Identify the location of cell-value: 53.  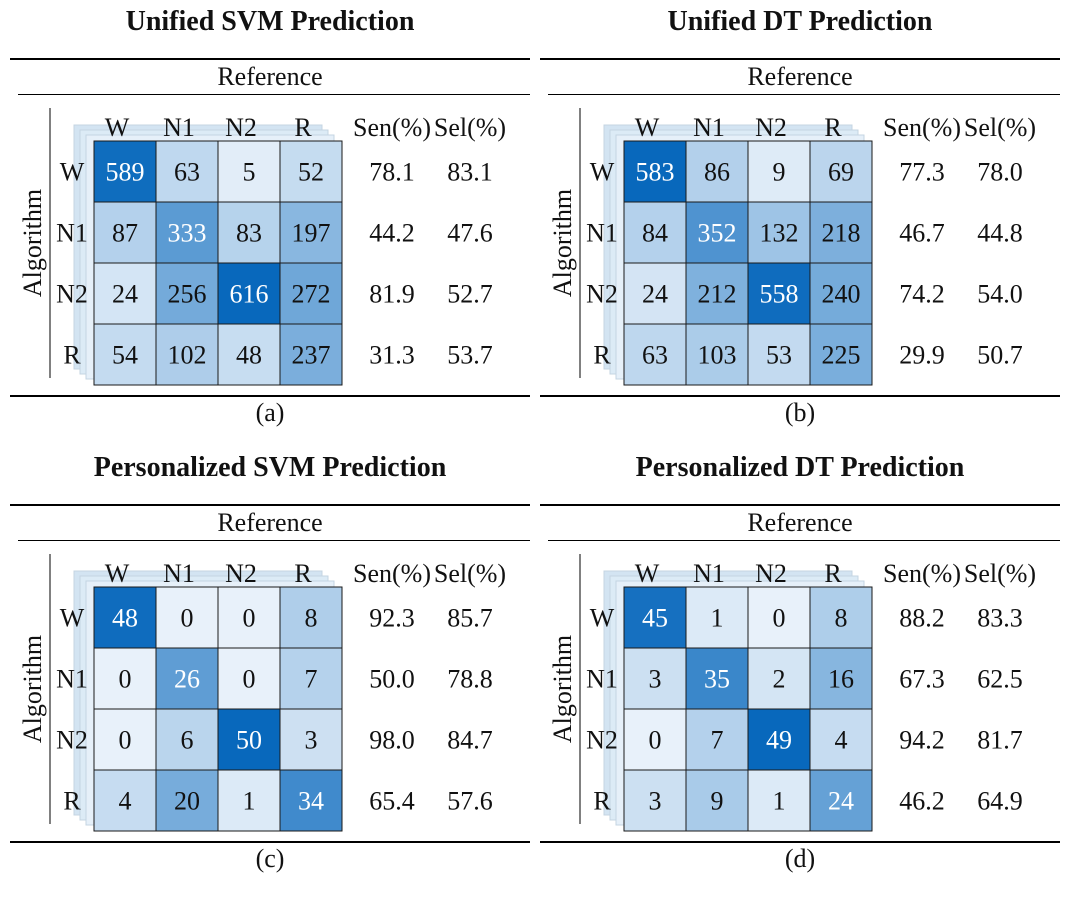
(779, 355).